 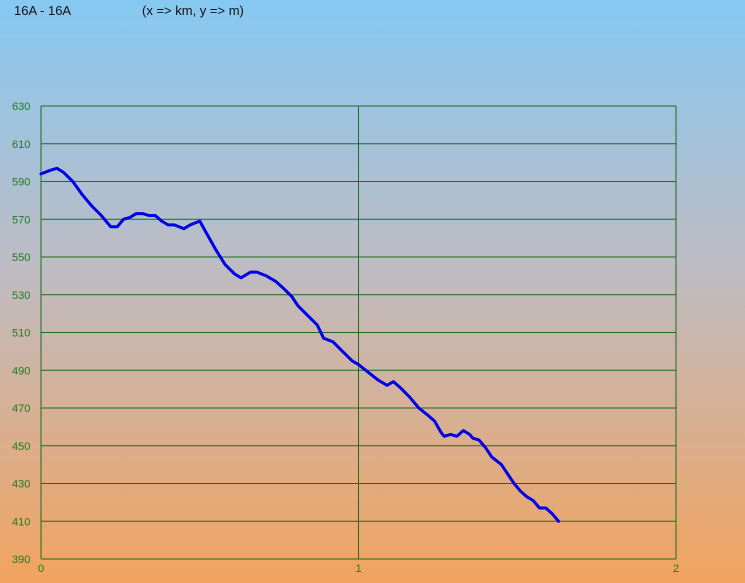 What do you see at coordinates (21, 560) in the screenshot?
I see `y-tick-label: 390` at bounding box center [21, 560].